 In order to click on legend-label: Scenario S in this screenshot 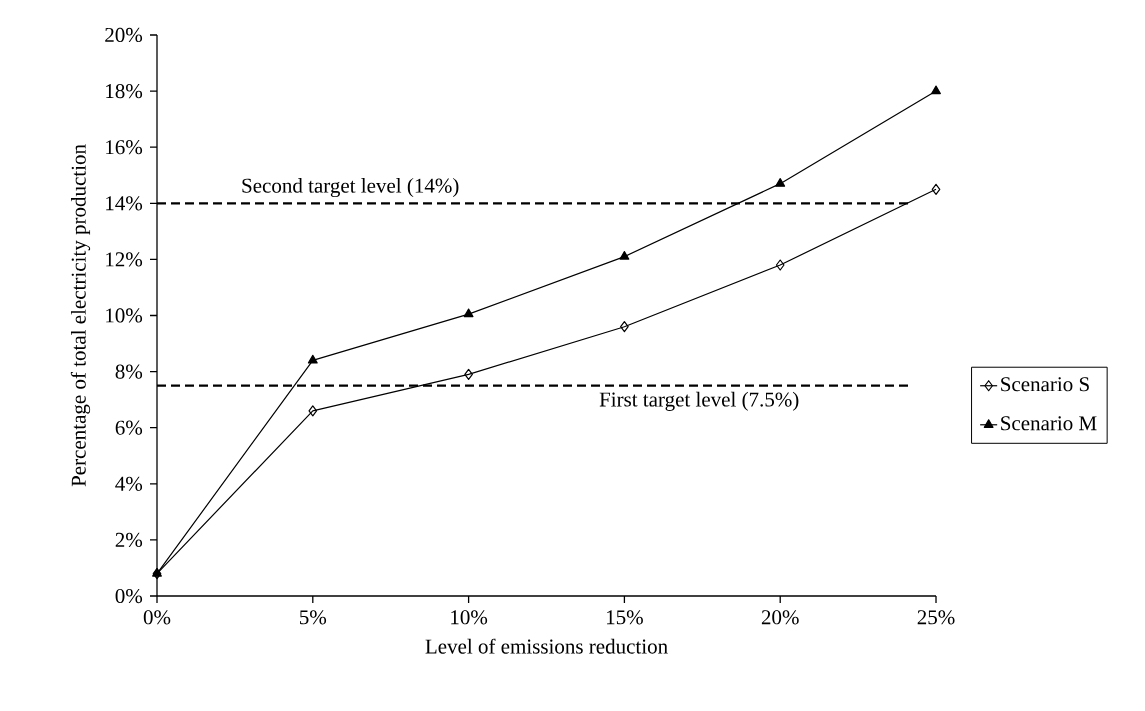, I will do `click(1045, 384)`.